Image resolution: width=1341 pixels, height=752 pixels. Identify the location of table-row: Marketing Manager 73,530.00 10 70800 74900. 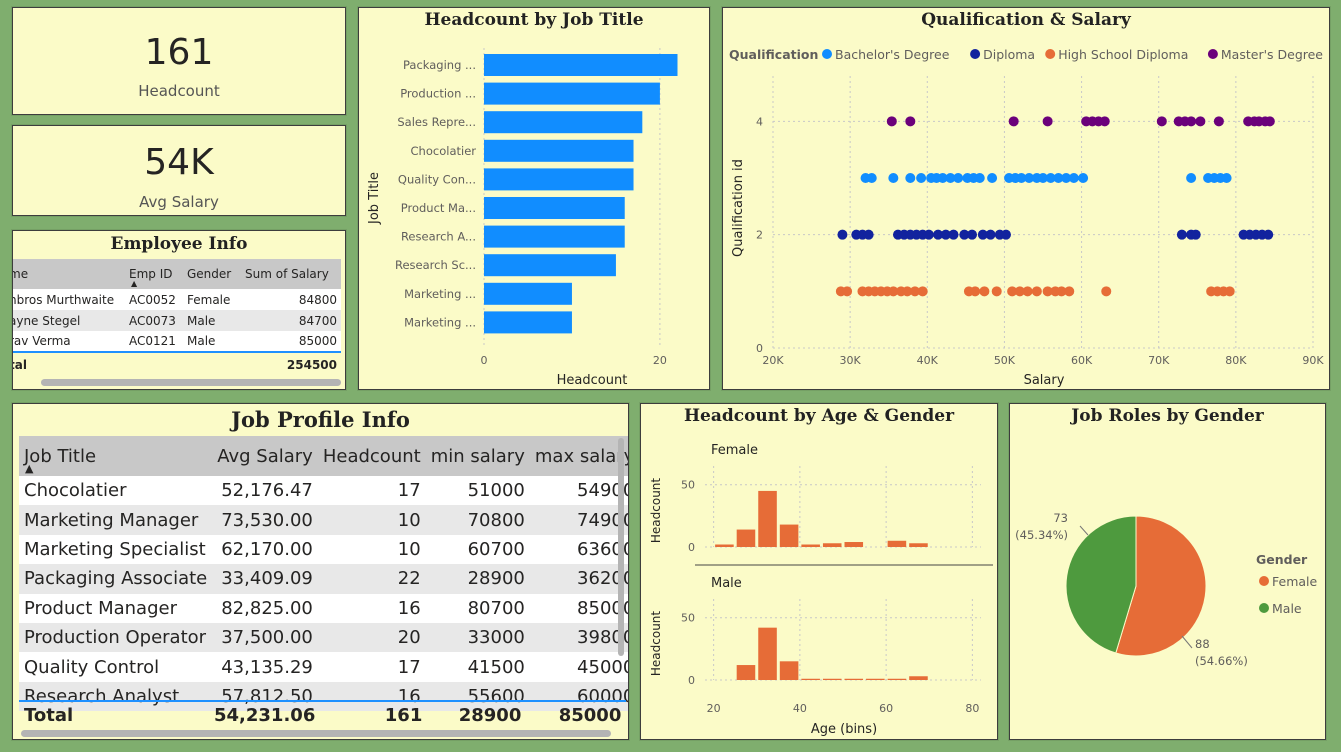
(323, 520).